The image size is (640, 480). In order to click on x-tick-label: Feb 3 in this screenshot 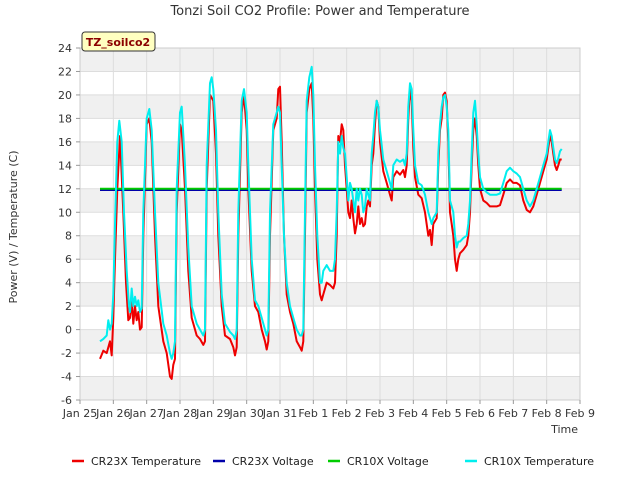, I will do `click(380, 413)`.